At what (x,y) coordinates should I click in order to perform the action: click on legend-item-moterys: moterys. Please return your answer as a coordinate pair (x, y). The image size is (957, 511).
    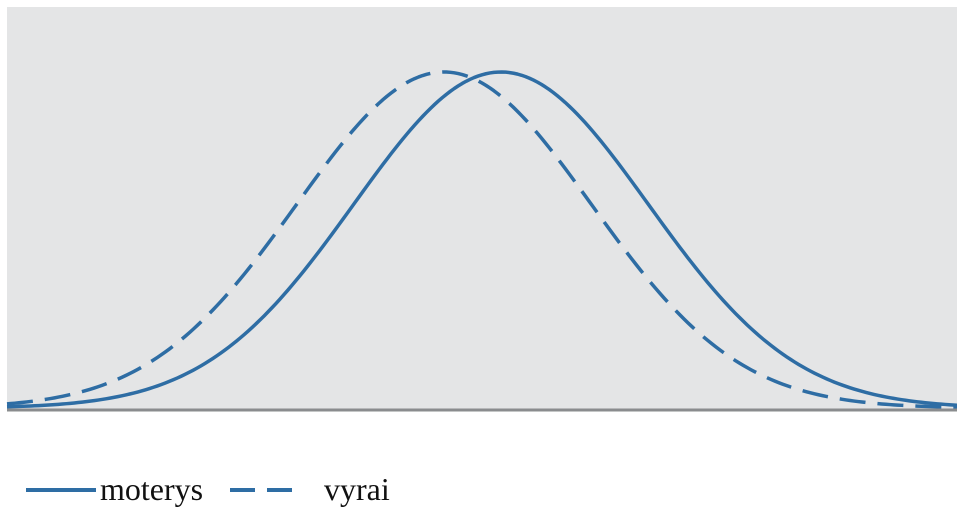
    Looking at the image, I should click on (114, 489).